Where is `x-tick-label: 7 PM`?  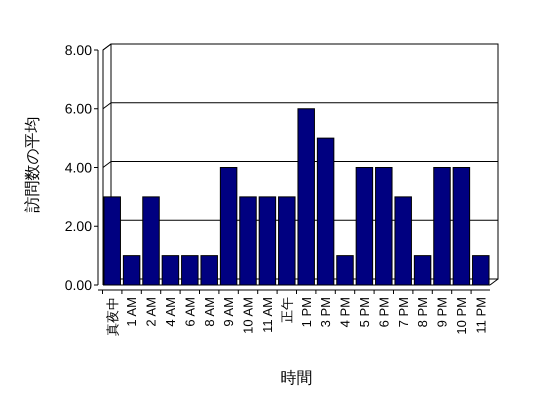
x-tick-label: 7 PM is located at coordinates (403, 312).